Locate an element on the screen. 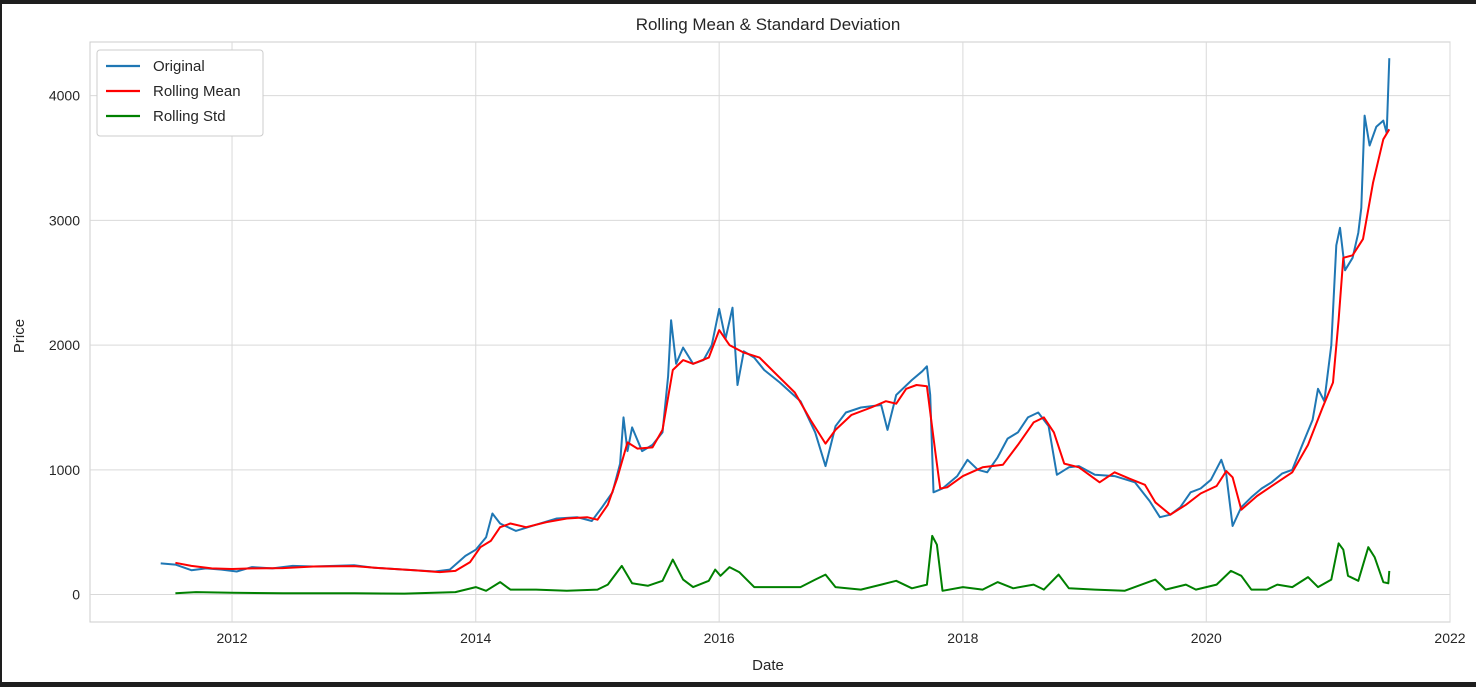 The width and height of the screenshot is (1476, 687). x-tick-label: 2016 is located at coordinates (719, 638).